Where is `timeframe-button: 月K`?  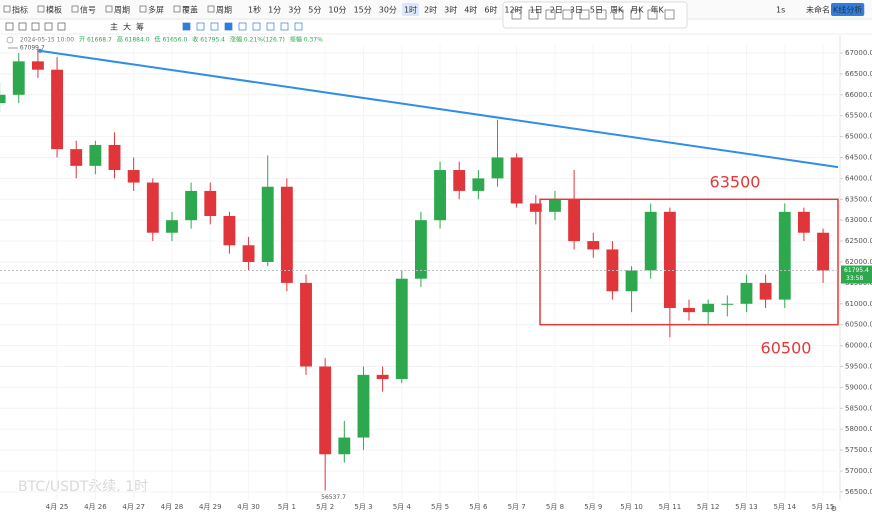
timeframe-button: 月K is located at coordinates (637, 10).